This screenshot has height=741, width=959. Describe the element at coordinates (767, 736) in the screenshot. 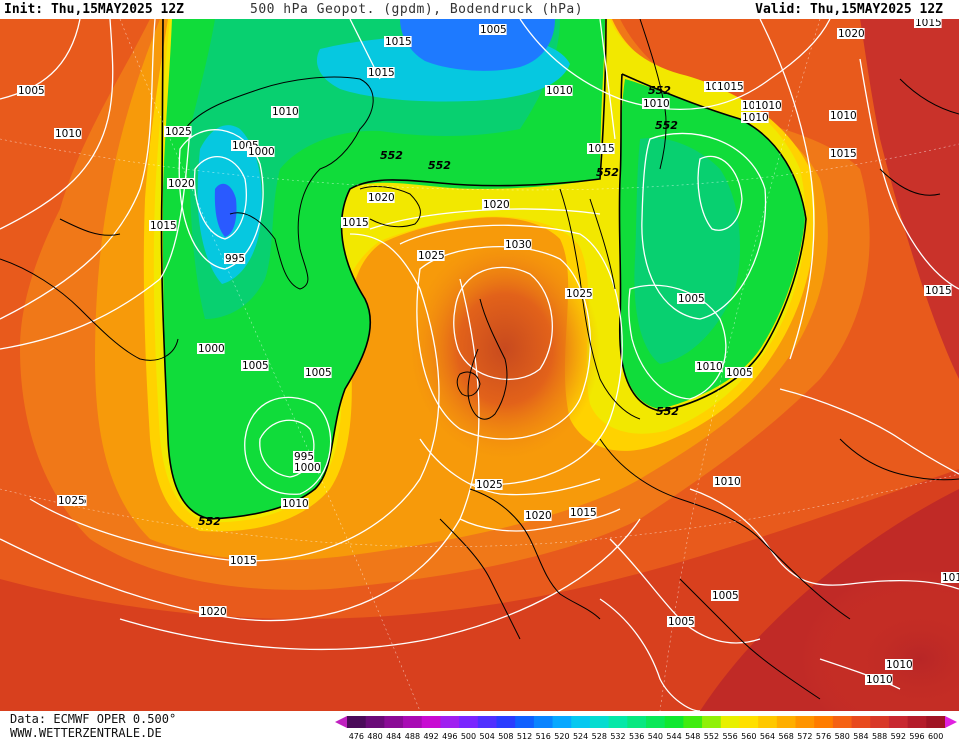

I see `colorbar-tick-label: 564` at that location.